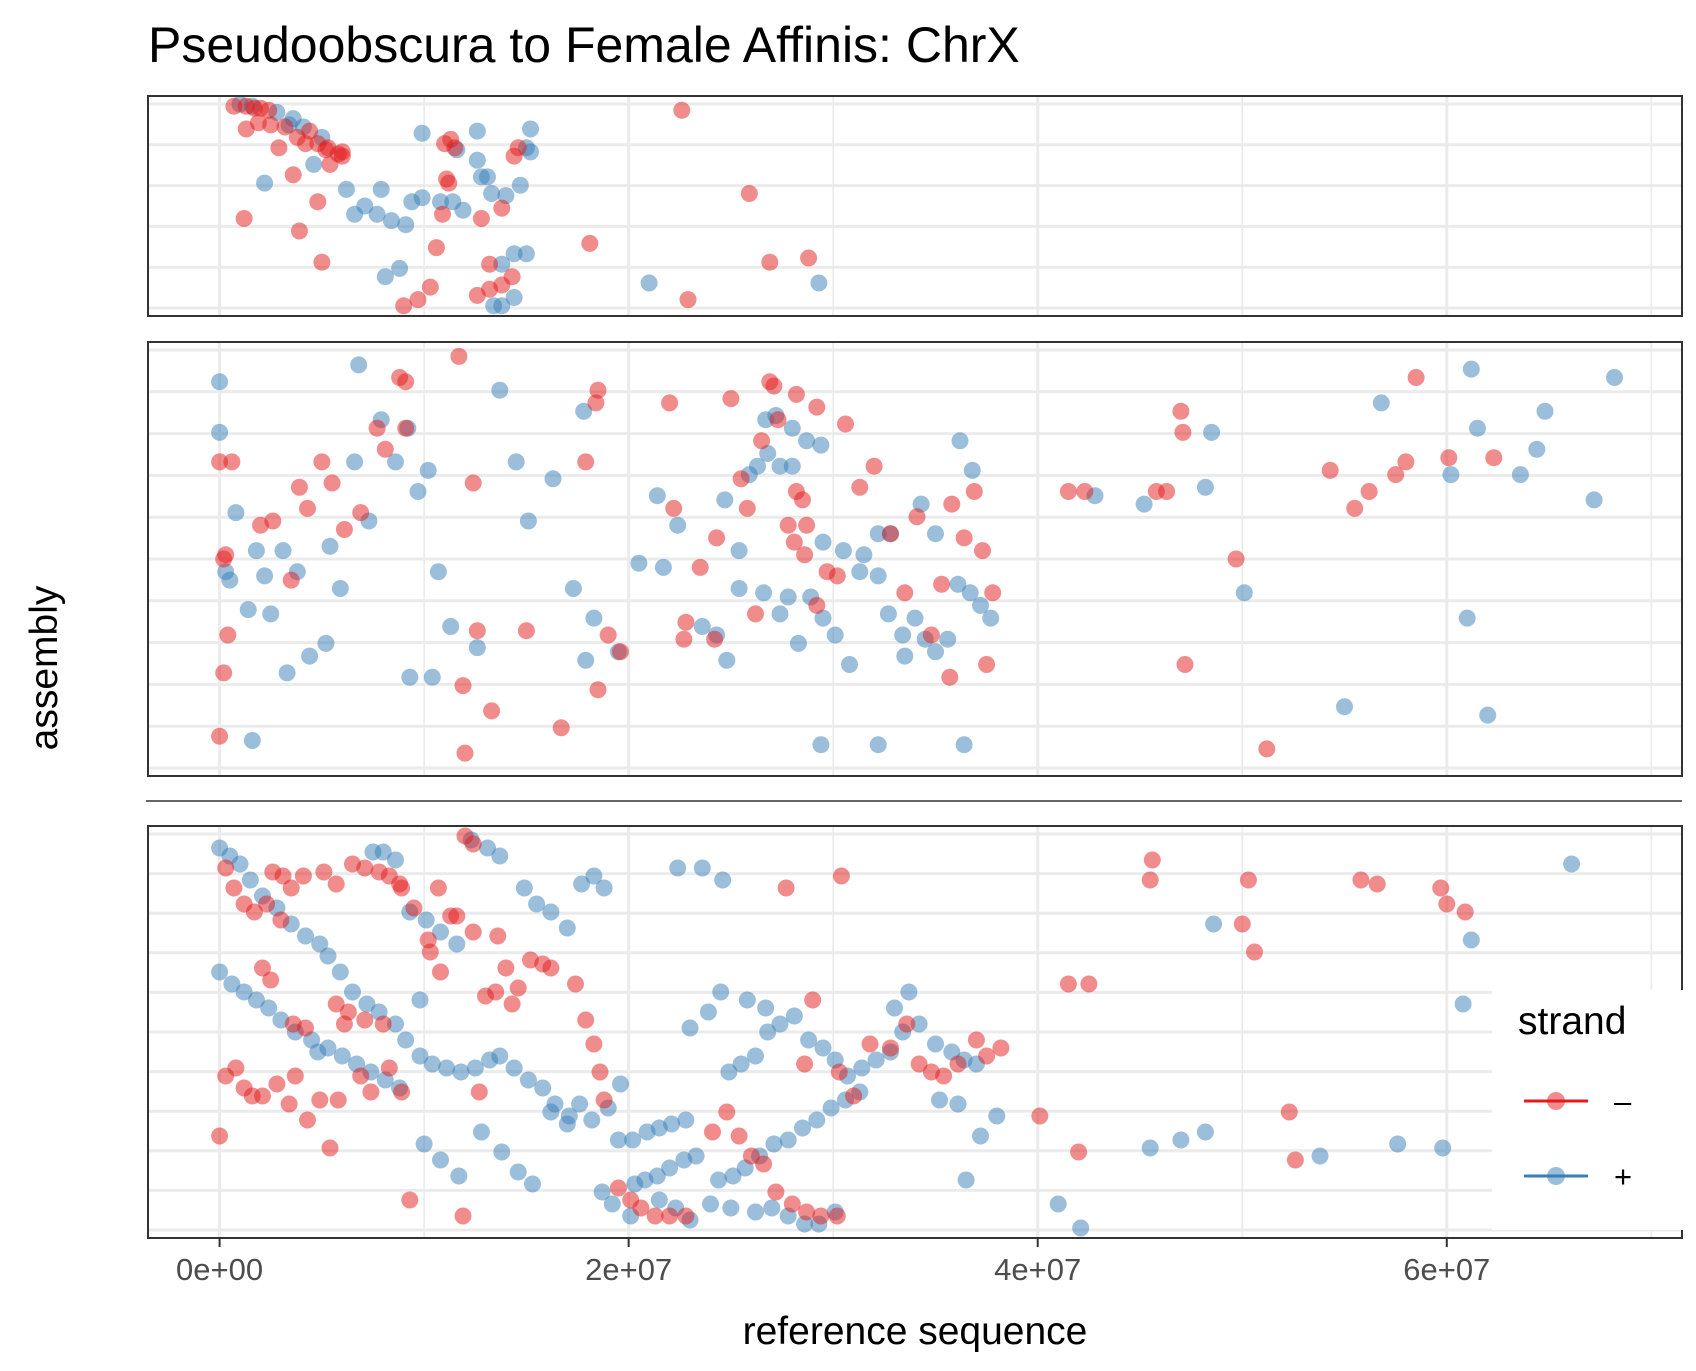 Image resolution: width=1696 pixels, height=1371 pixels. I want to click on legend-key-plus, so click(1556, 1176).